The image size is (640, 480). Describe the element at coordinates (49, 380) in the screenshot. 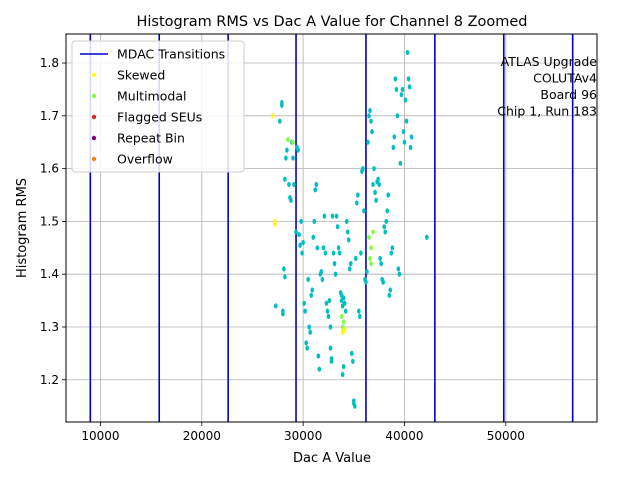

I see `y-tick-label: 1.2` at that location.